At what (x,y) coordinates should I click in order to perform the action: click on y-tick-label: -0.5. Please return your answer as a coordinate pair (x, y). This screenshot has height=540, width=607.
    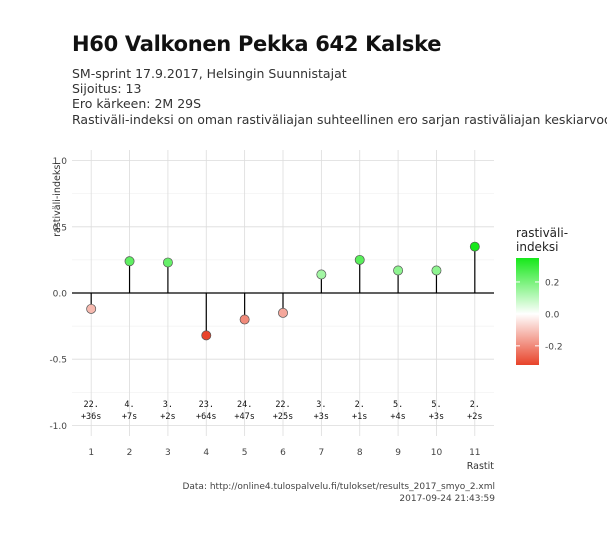
    Looking at the image, I should click on (58, 361).